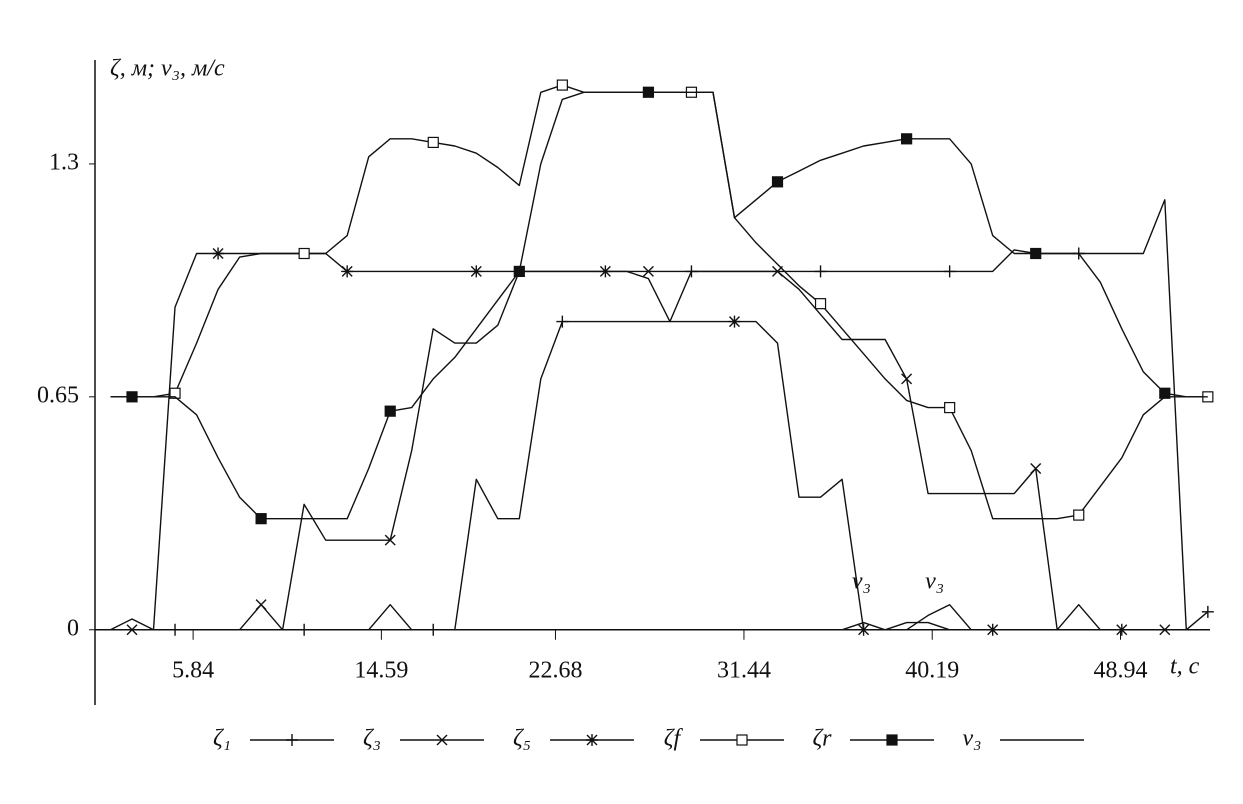  I want to click on y-tick-label: 0.65, so click(58, 395).